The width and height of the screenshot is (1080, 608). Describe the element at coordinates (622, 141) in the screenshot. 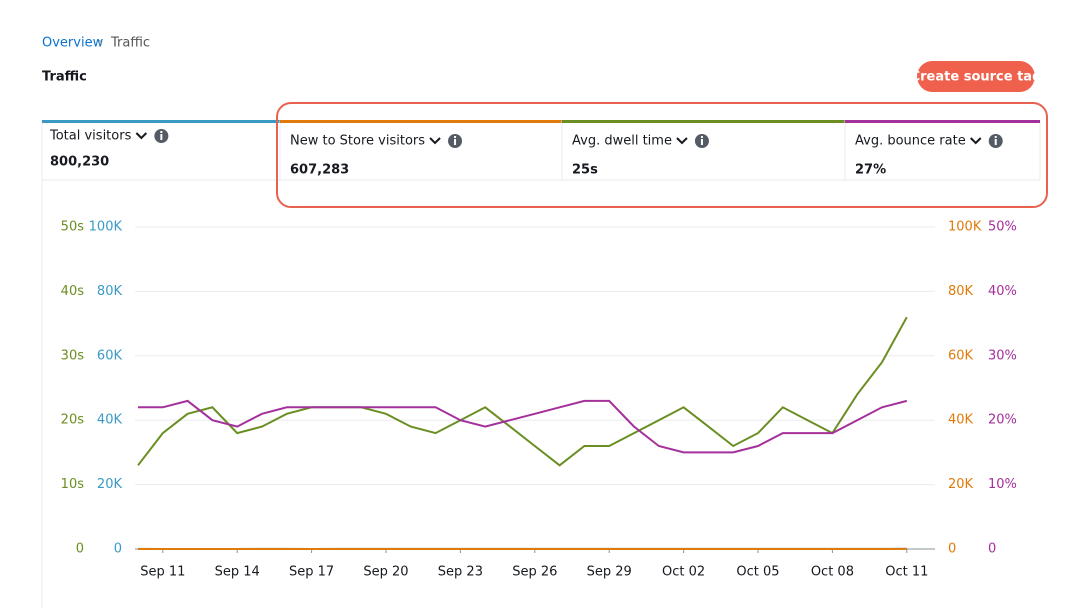

I see `metric-label: Avg. dwell time` at that location.